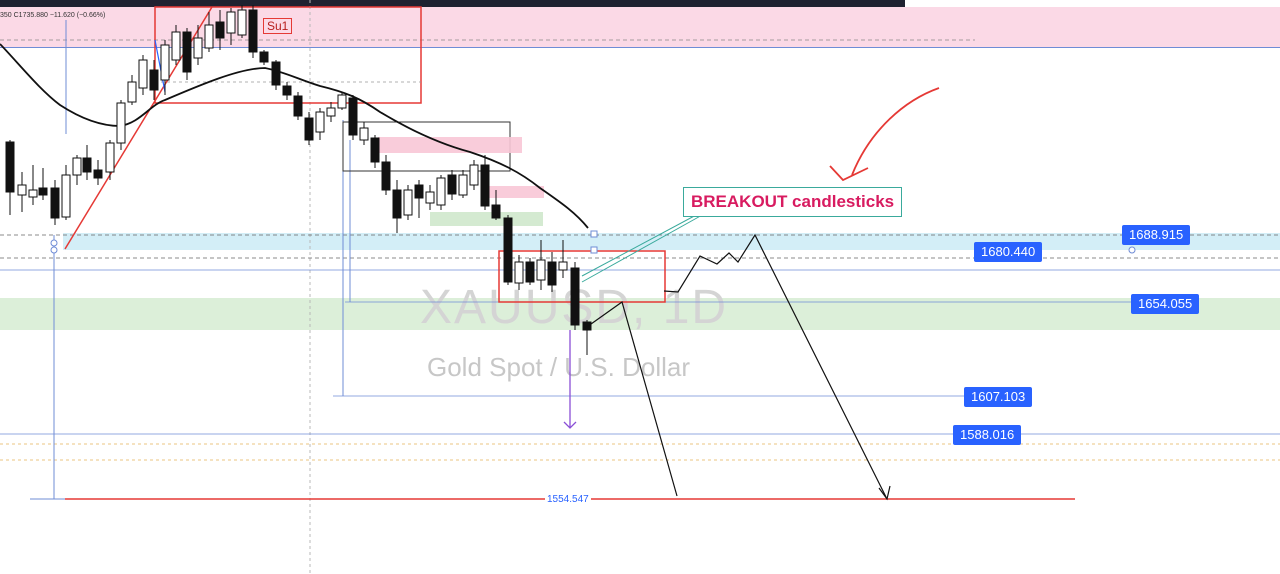 The width and height of the screenshot is (1280, 574). What do you see at coordinates (53, 15) in the screenshot?
I see `ohlc-readout: 350 C1735.880 −11.620 (−0.66%)` at bounding box center [53, 15].